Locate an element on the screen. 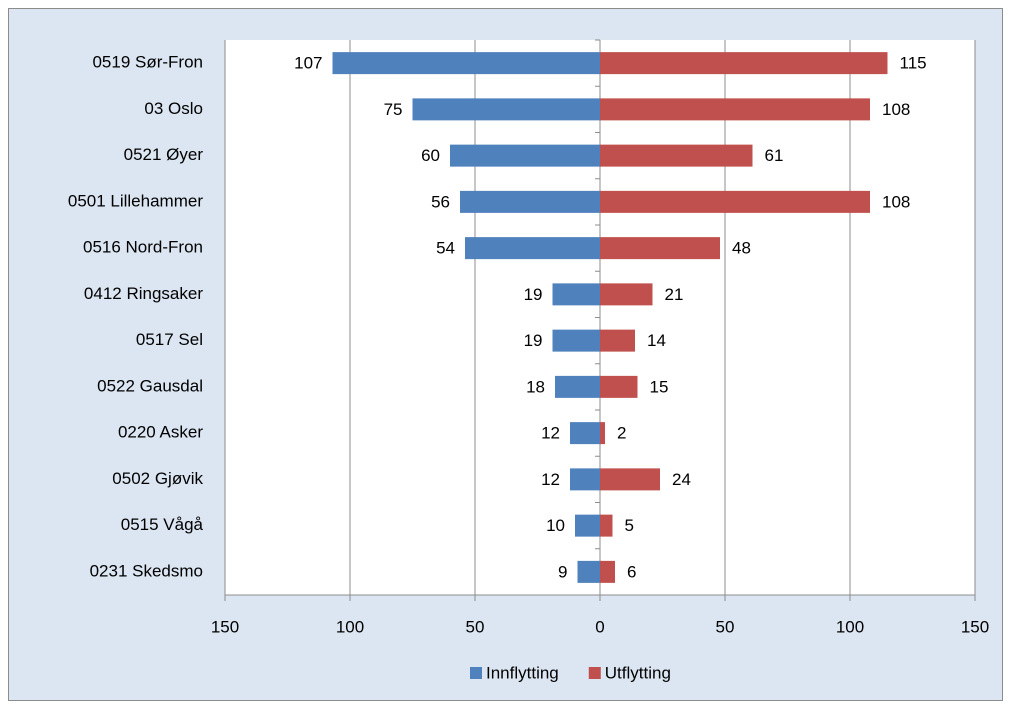 This screenshot has width=1011, height=709. data-label: 107 is located at coordinates (308, 63).